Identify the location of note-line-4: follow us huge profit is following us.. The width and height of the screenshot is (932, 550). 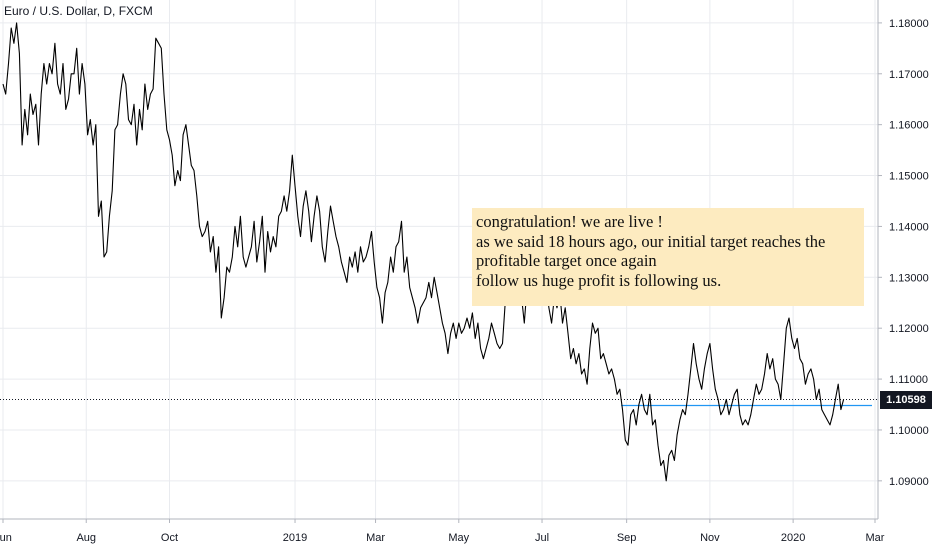
(599, 280).